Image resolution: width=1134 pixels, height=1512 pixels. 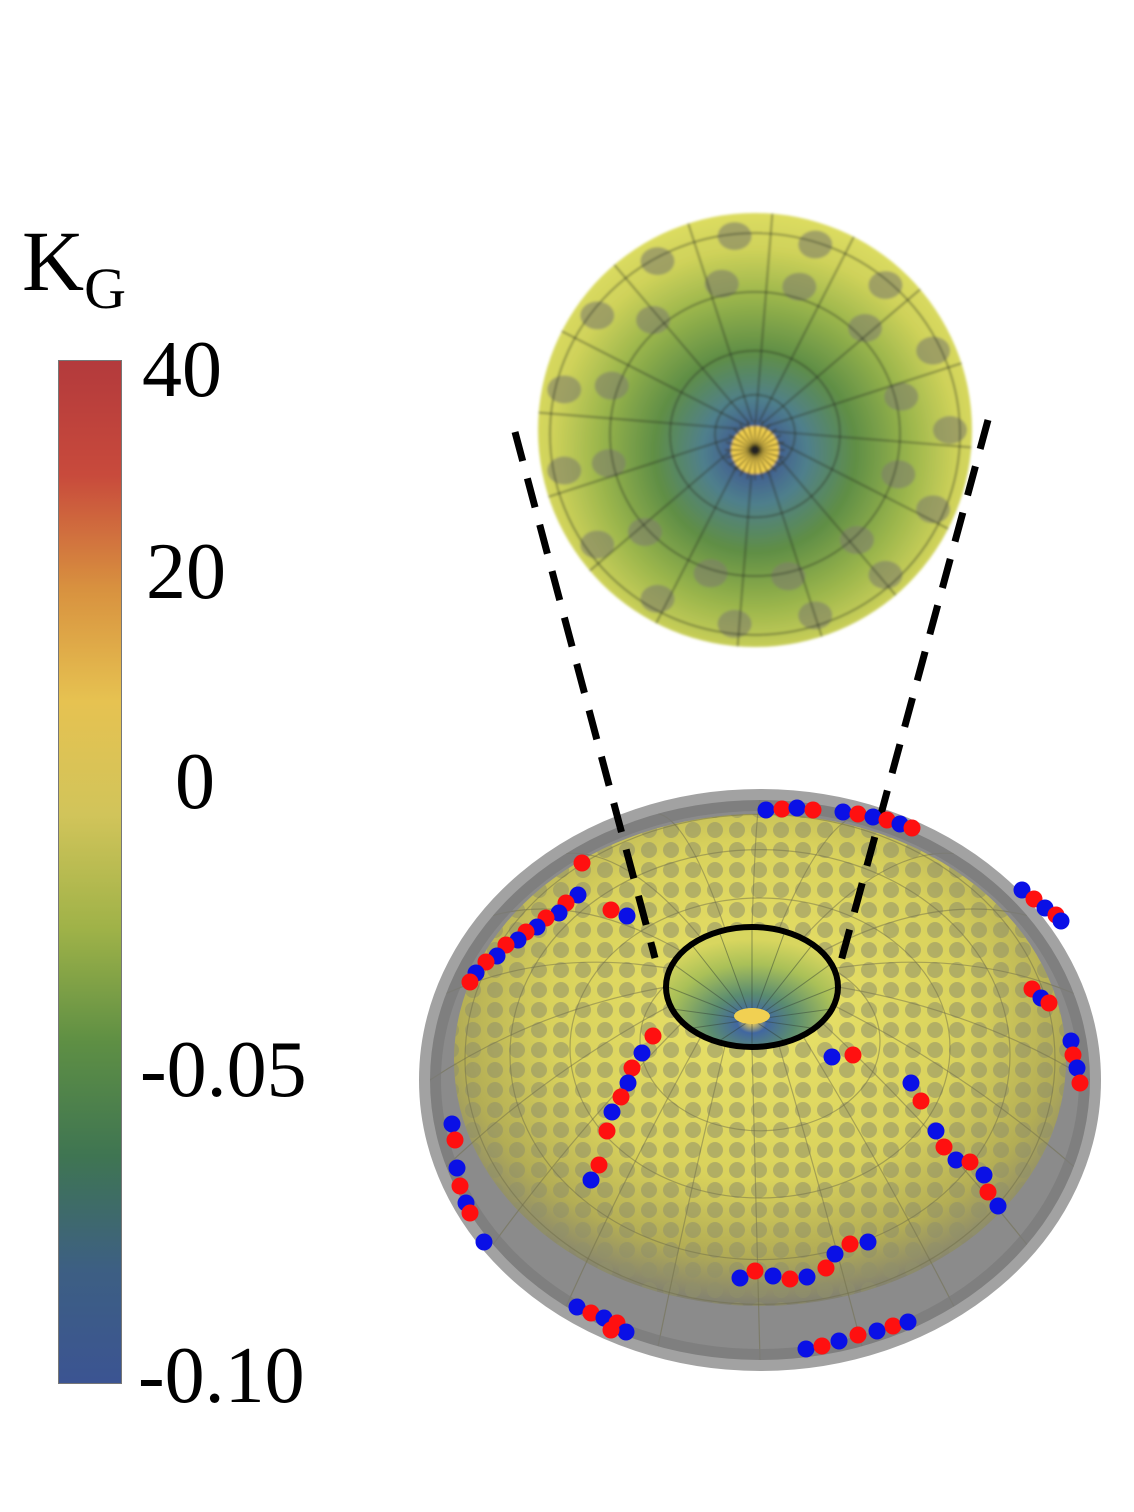 What do you see at coordinates (195, 782) in the screenshot?
I see `colorbar-tick-0: 0` at bounding box center [195, 782].